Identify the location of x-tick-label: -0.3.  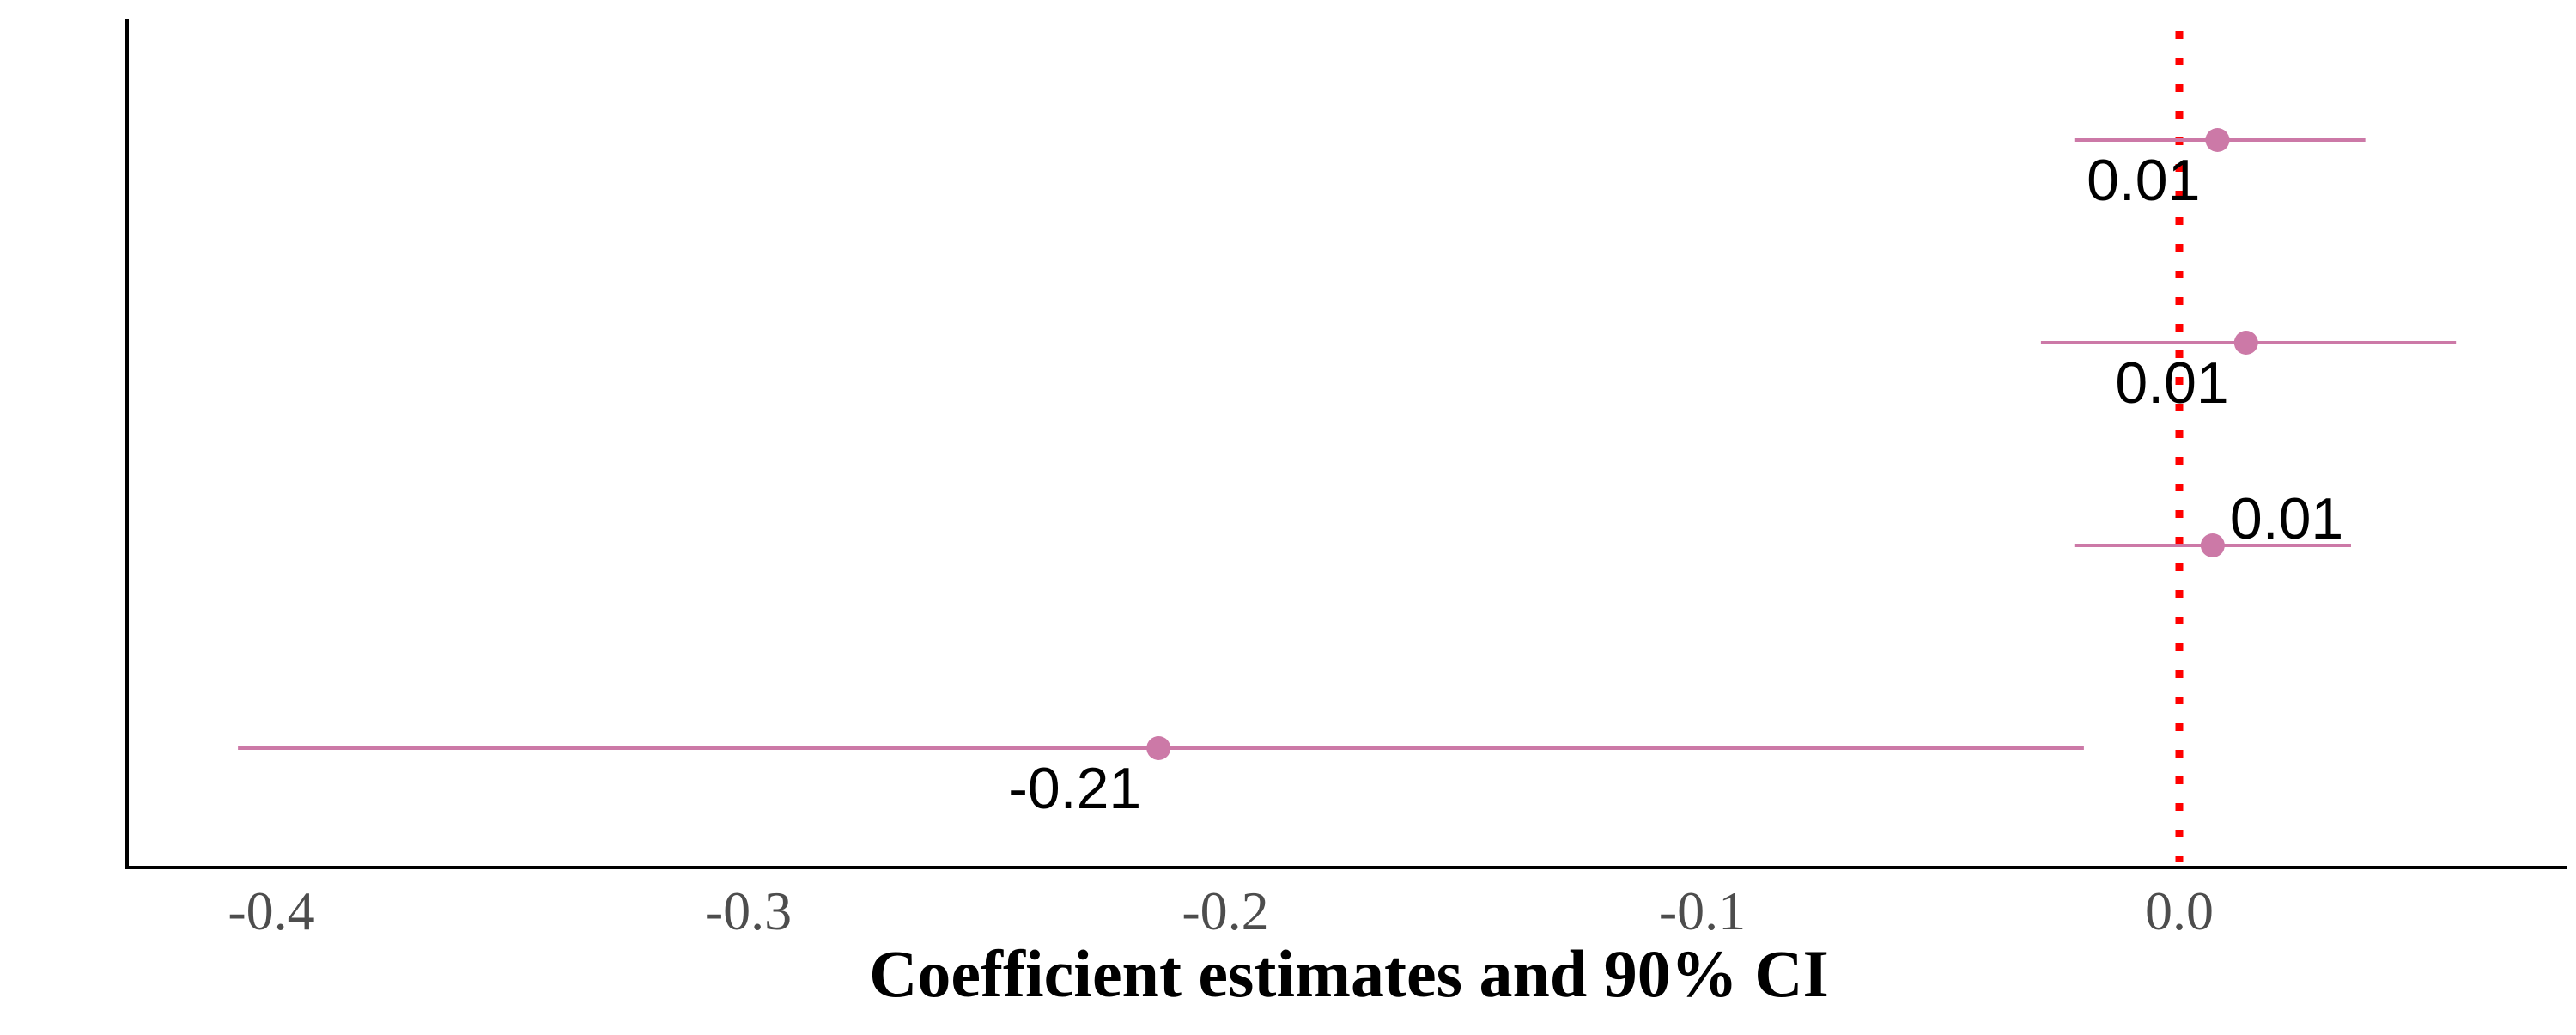
(748, 910).